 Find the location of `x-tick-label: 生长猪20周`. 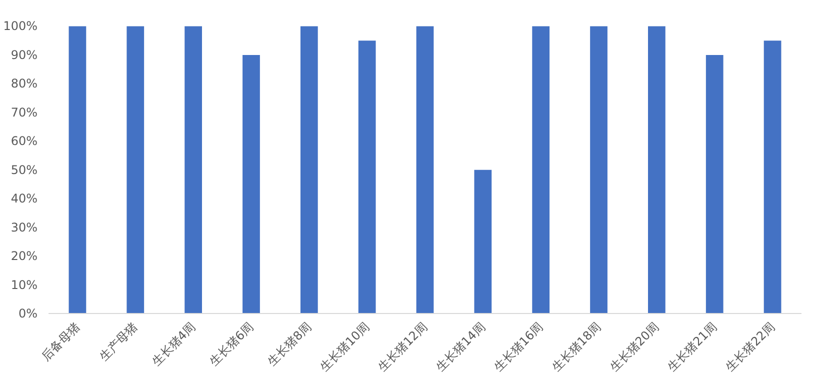

x-tick-label: 生长猪20周 is located at coordinates (634, 347).